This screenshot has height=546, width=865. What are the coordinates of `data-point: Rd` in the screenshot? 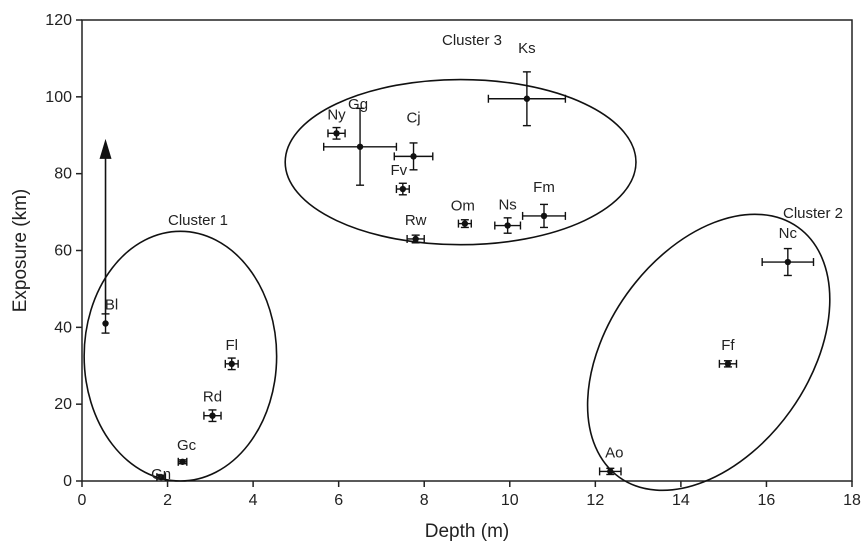 It's located at (212, 406).